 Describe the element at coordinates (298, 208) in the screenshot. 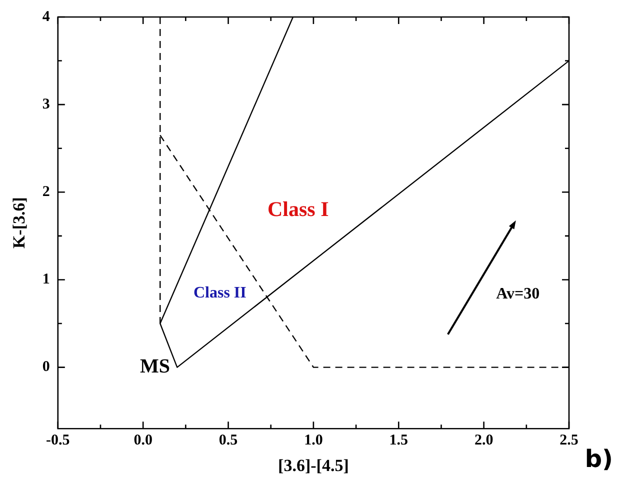

I see `annotation: Class I` at that location.